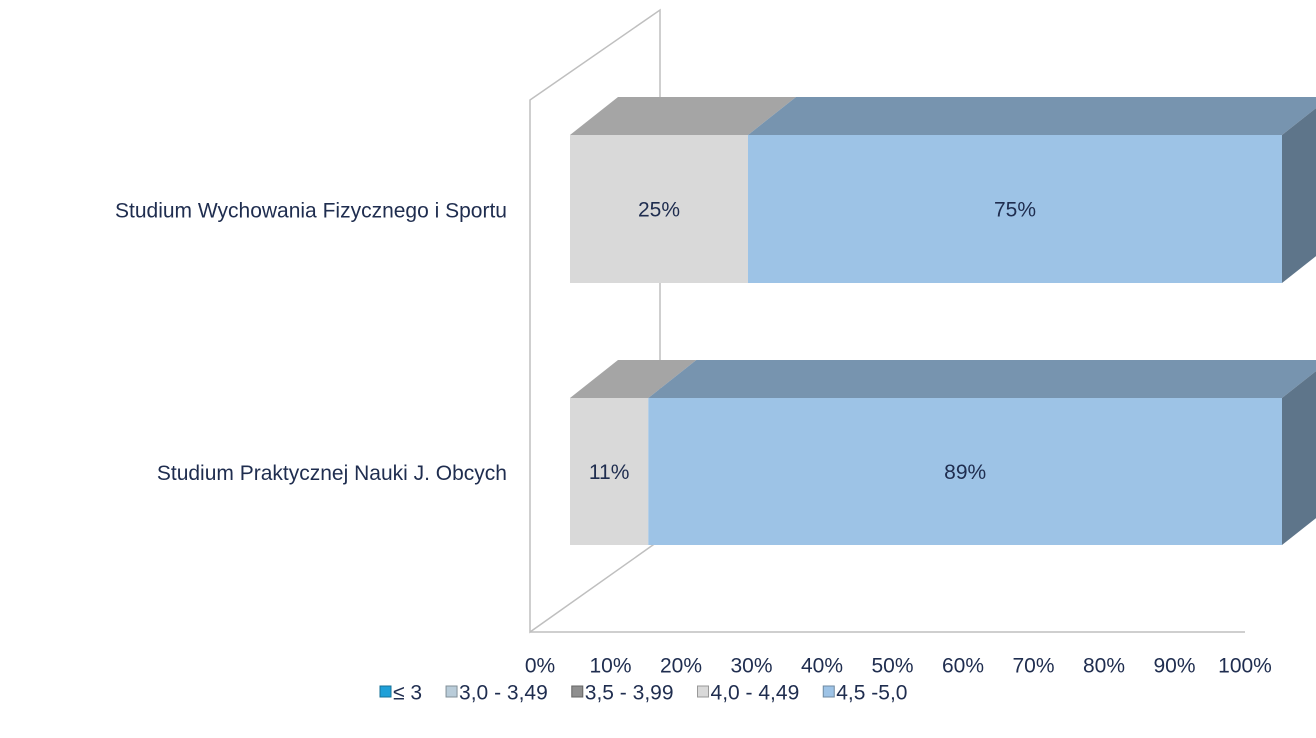  Describe the element at coordinates (871, 693) in the screenshot. I see `legend-label: 4,5 -5,0` at that location.